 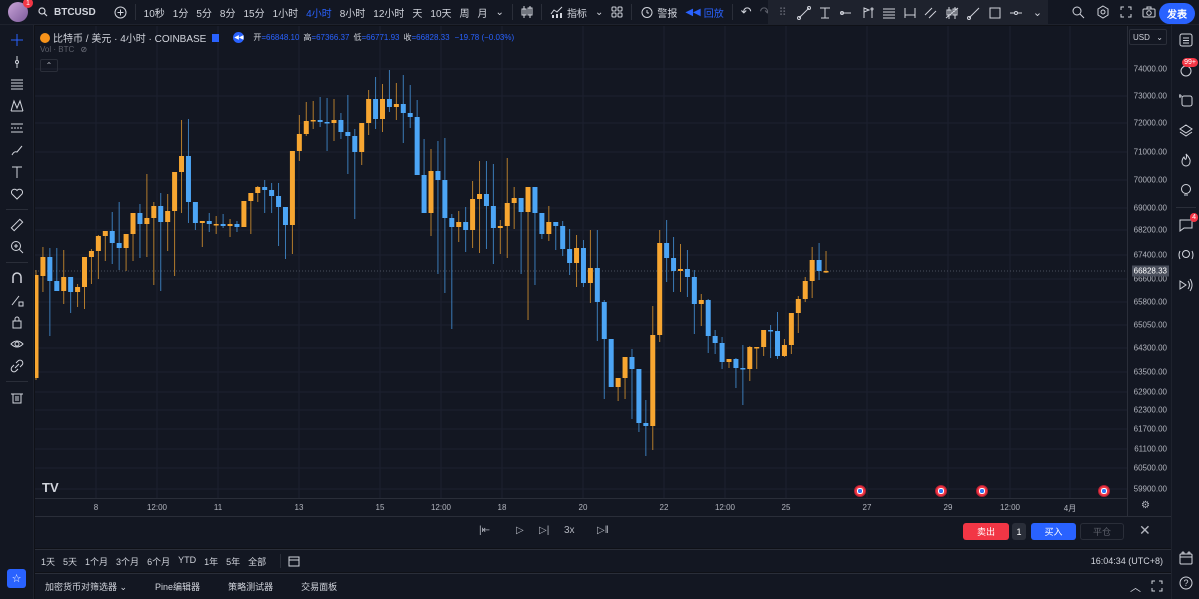 What do you see at coordinates (482, 14) in the screenshot?
I see `interval-12: 月` at bounding box center [482, 14].